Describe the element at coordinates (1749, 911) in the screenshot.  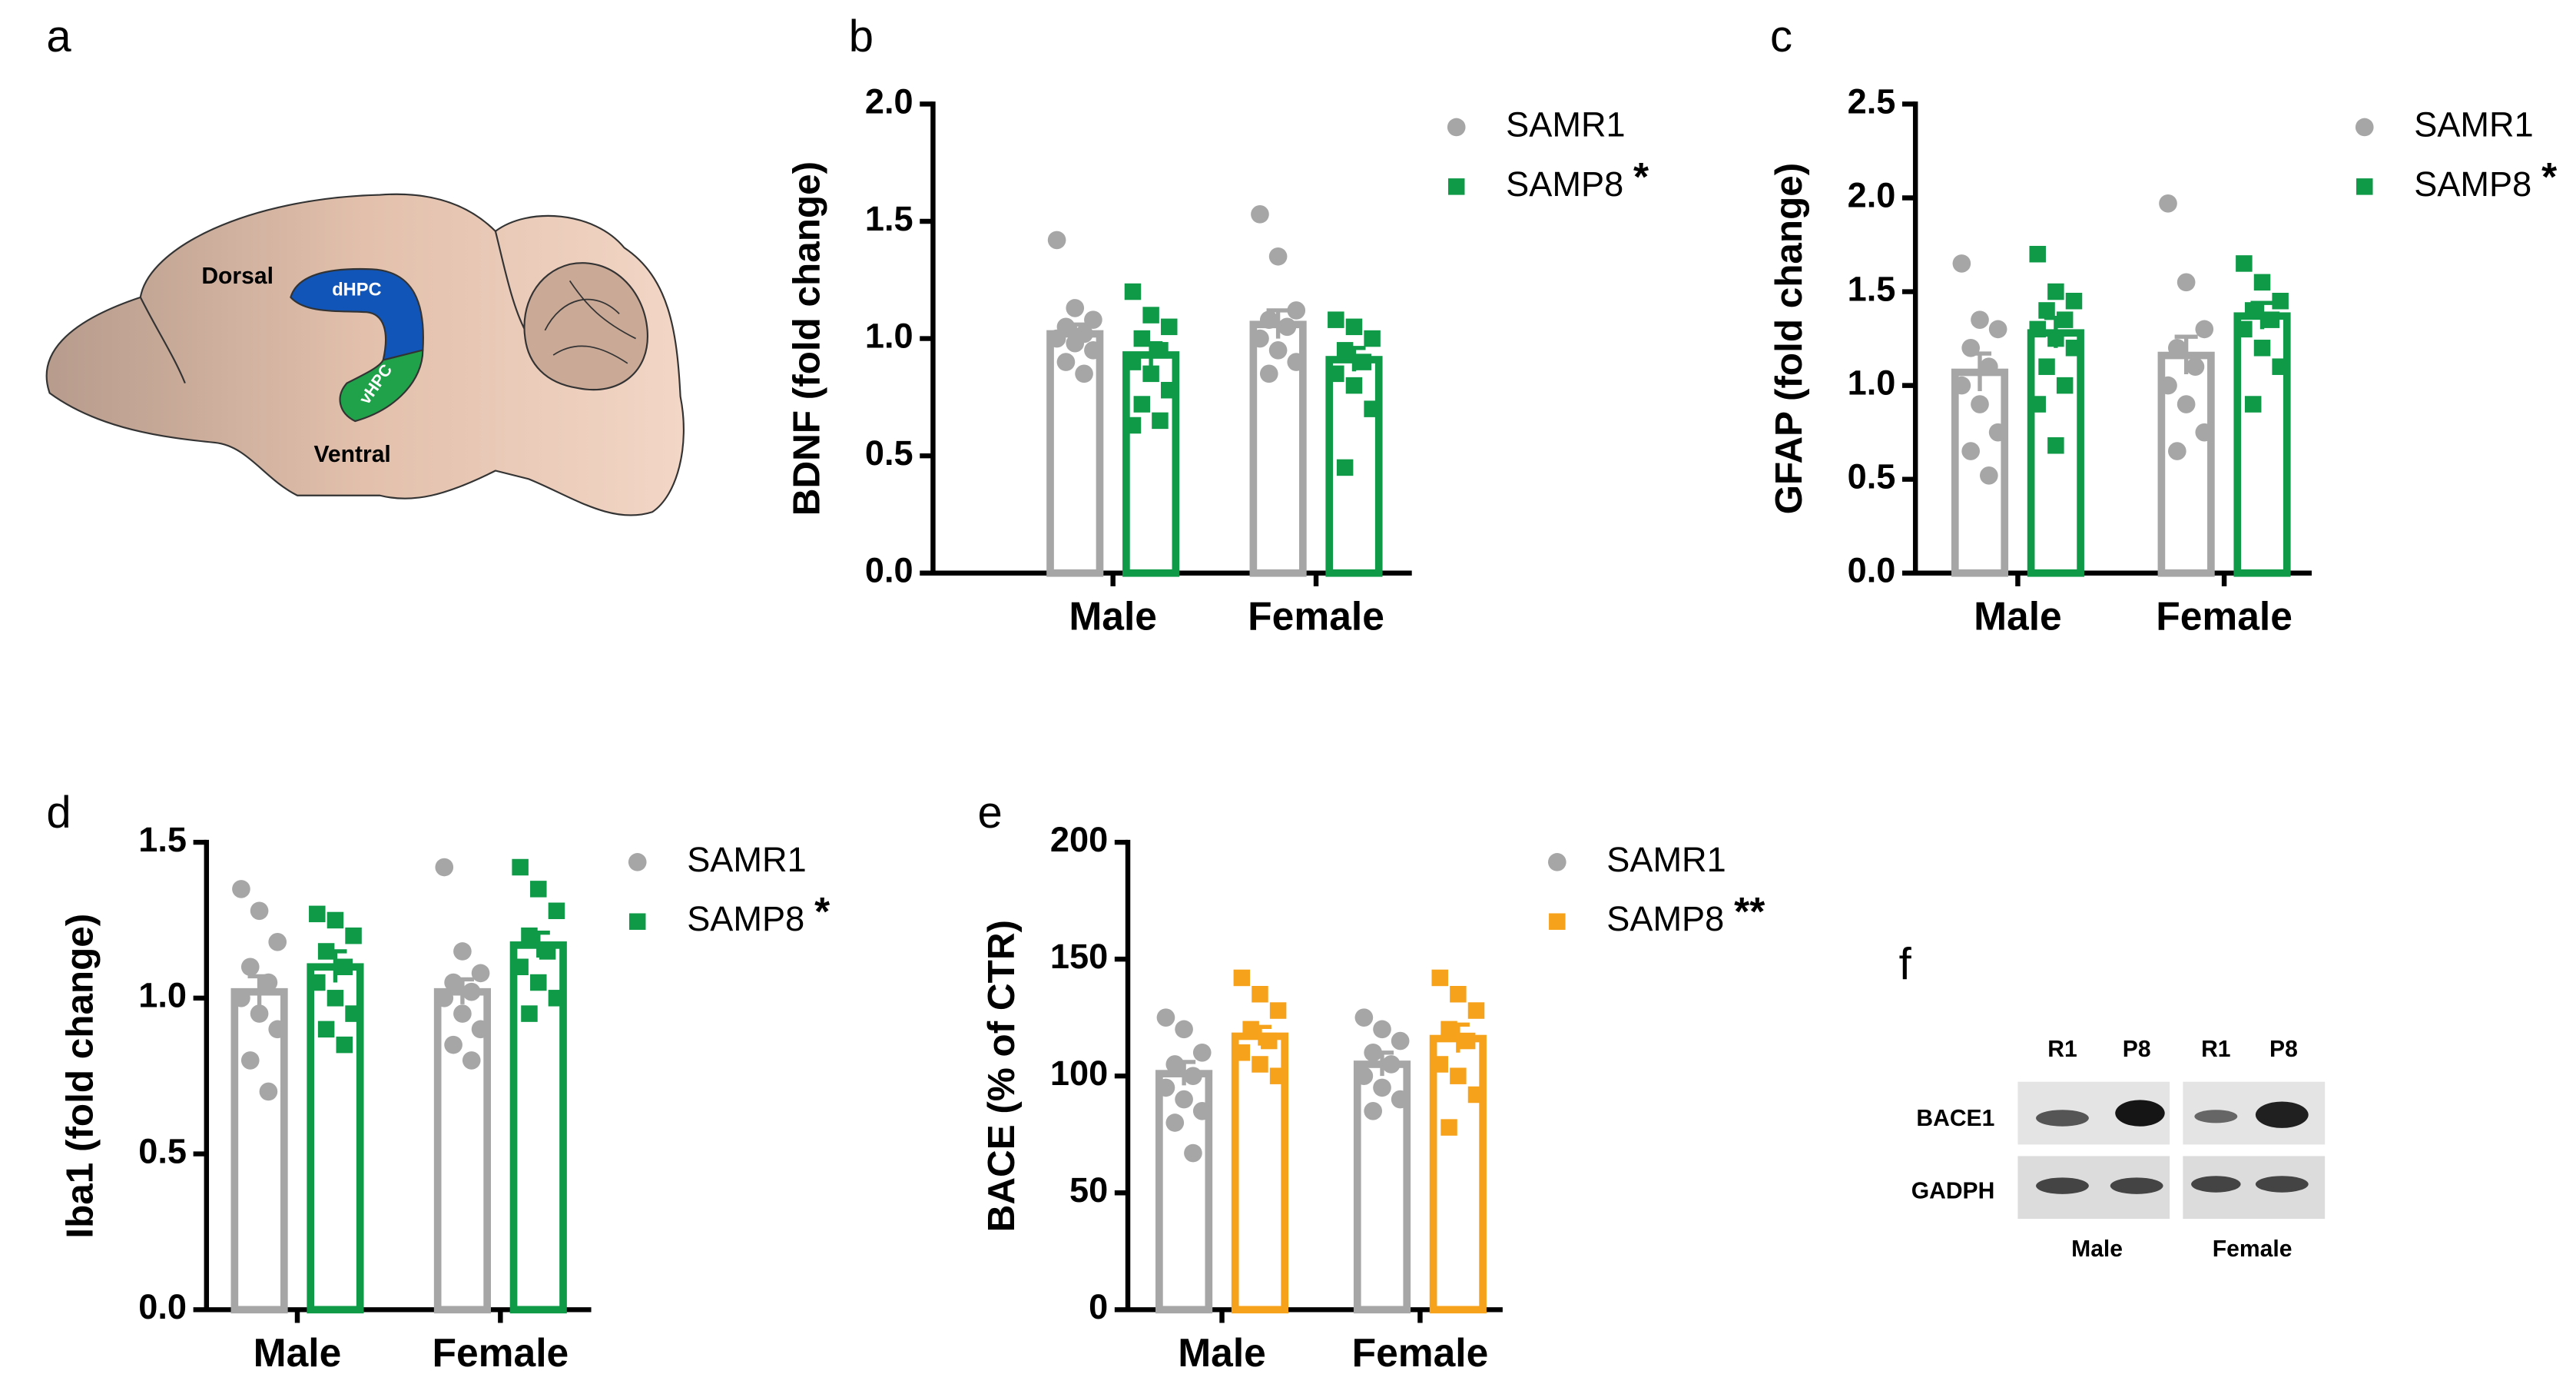
I see `significance: **` at that location.